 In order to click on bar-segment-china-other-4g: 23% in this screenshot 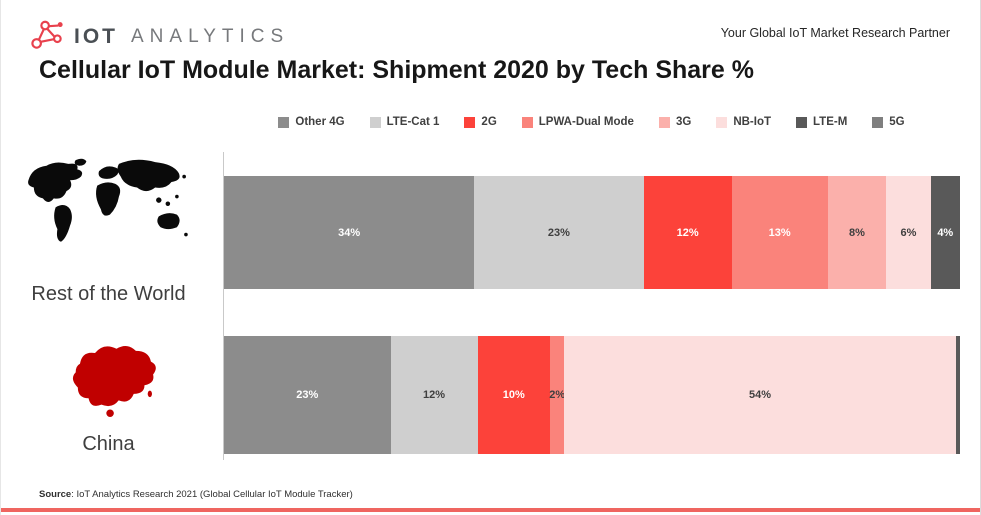, I will do `click(307, 395)`.